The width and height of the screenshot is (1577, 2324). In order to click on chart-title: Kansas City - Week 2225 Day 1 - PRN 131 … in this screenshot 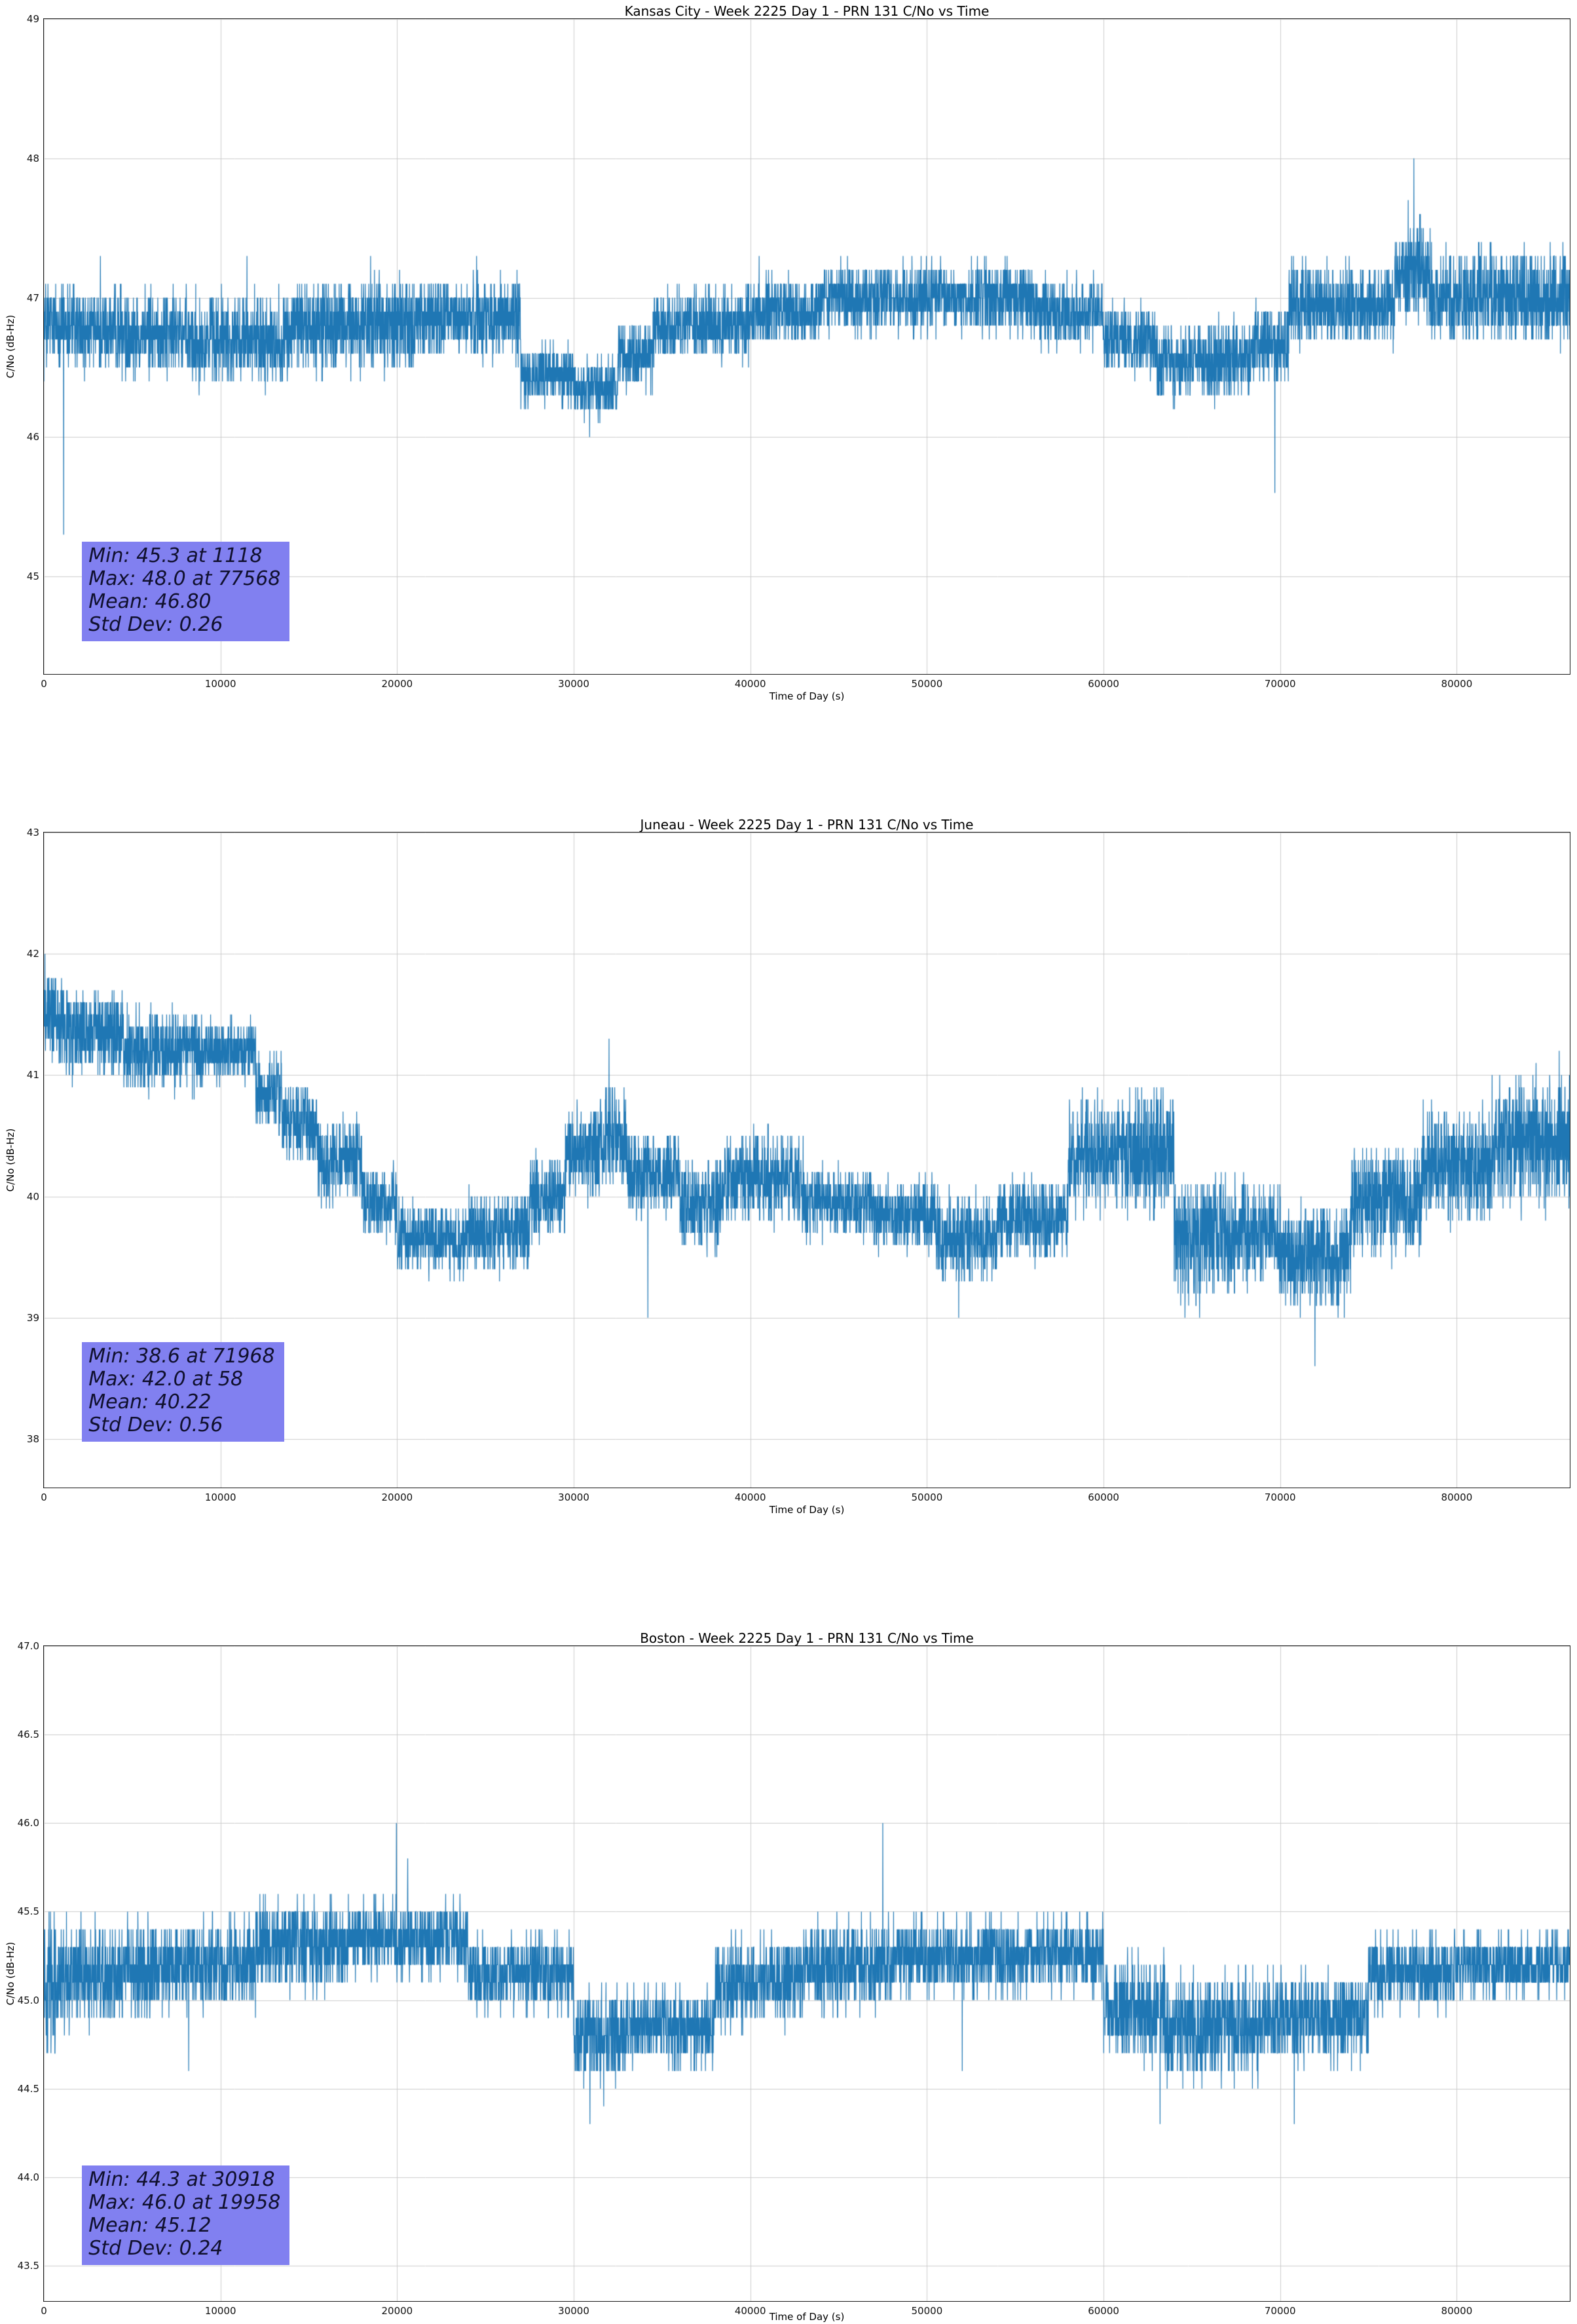, I will do `click(807, 11)`.